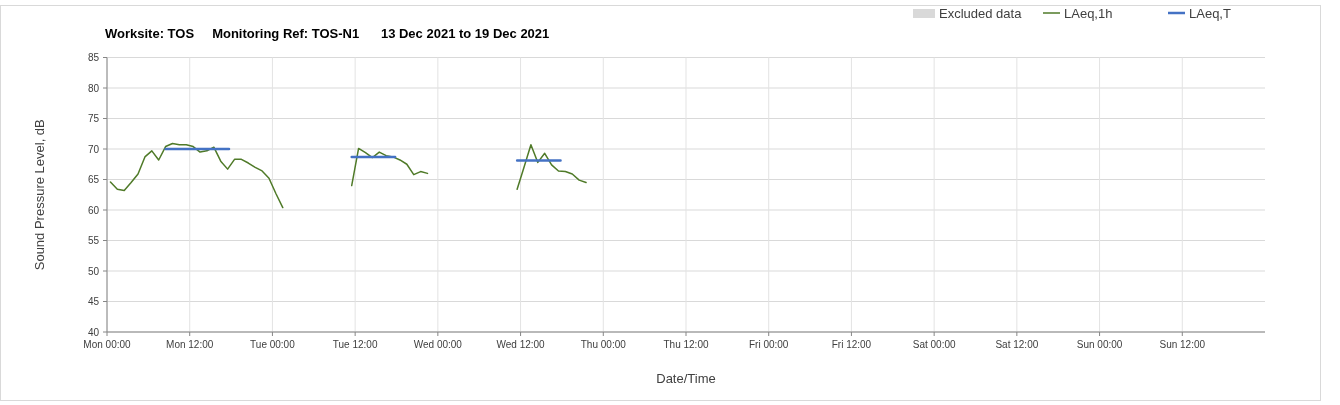 The width and height of the screenshot is (1340, 405). I want to click on y-tick-label: 80, so click(93, 88).